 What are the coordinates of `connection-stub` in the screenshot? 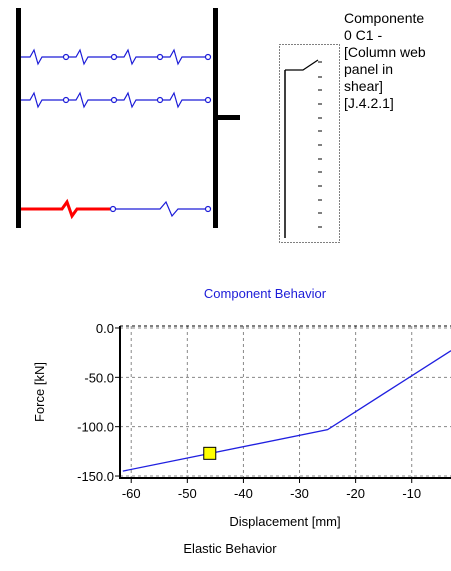 It's located at (228, 117).